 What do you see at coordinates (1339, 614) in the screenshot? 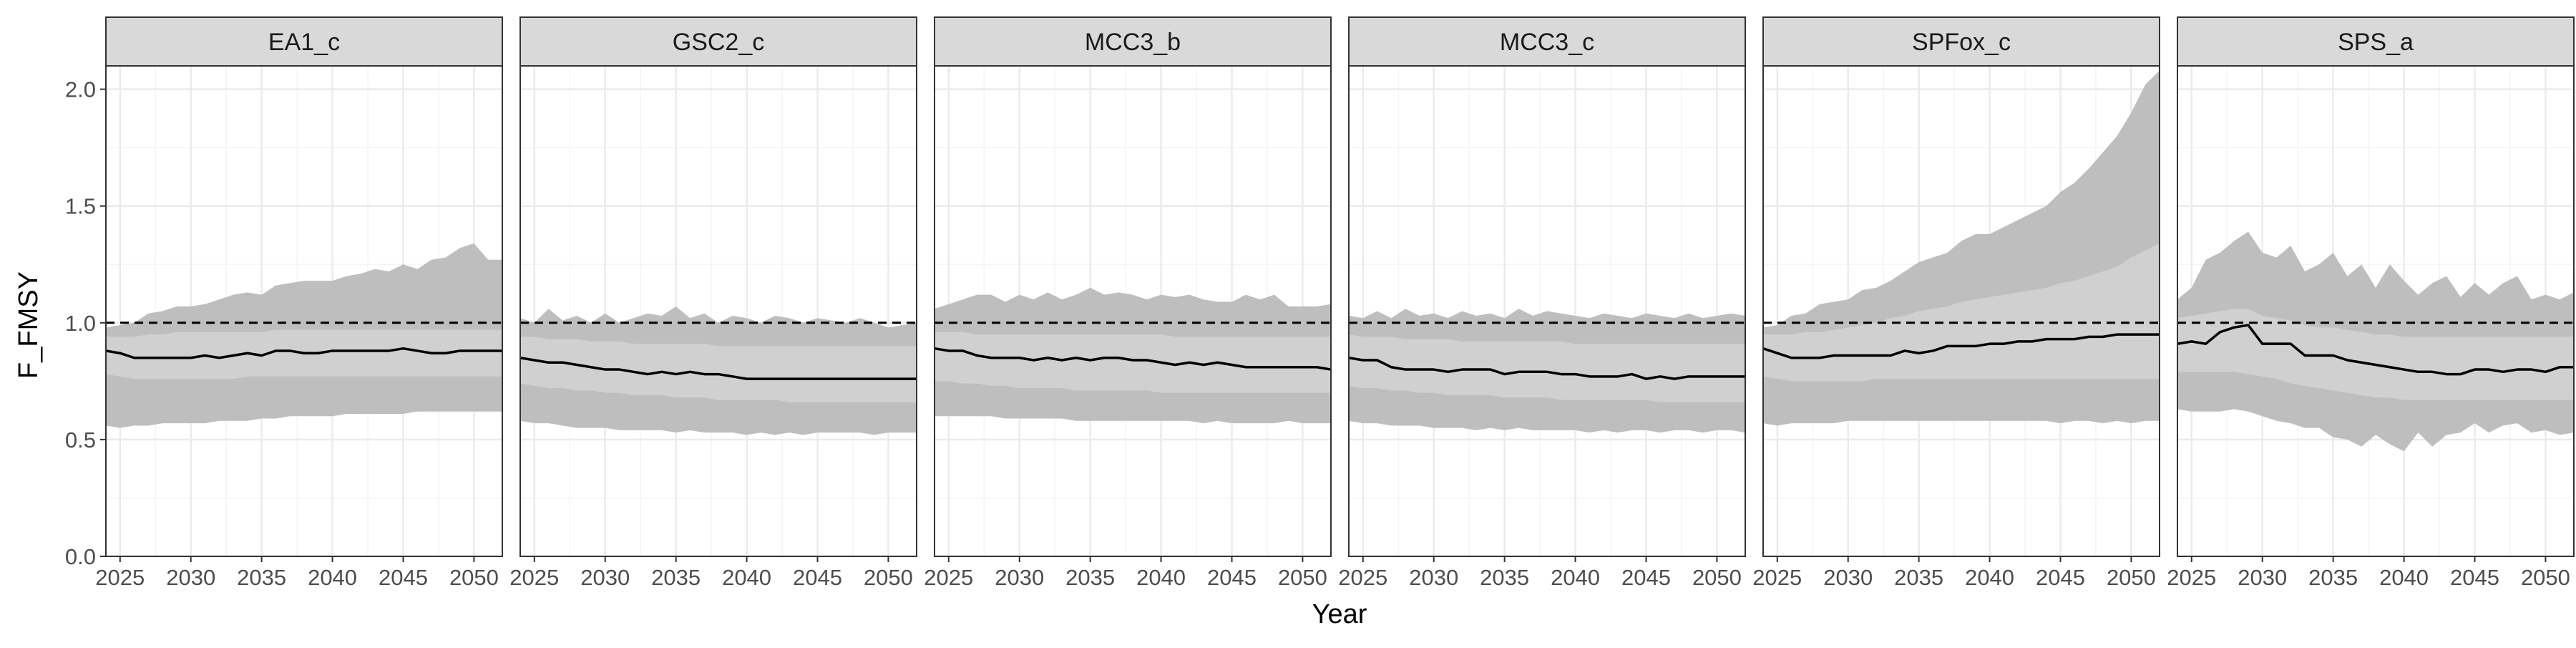
I see `x-axis-label: Year` at bounding box center [1339, 614].